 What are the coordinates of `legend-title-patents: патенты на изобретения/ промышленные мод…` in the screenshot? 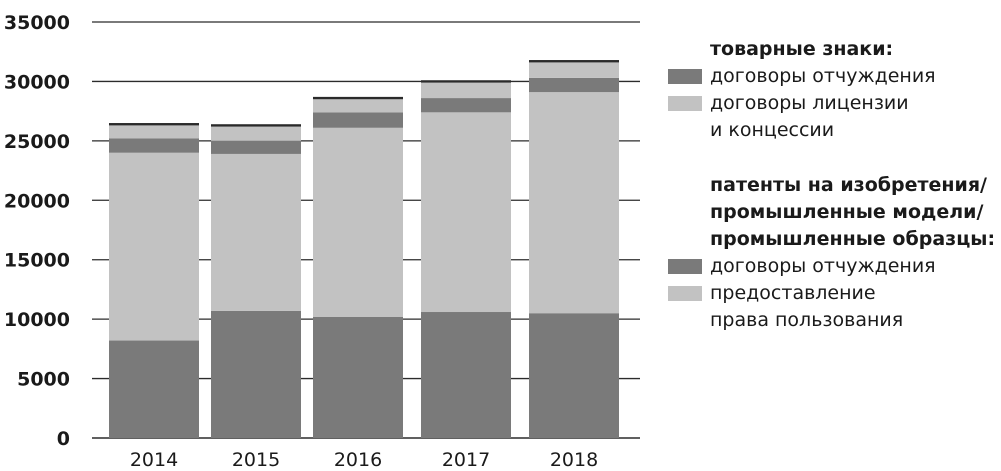 It's located at (853, 212).